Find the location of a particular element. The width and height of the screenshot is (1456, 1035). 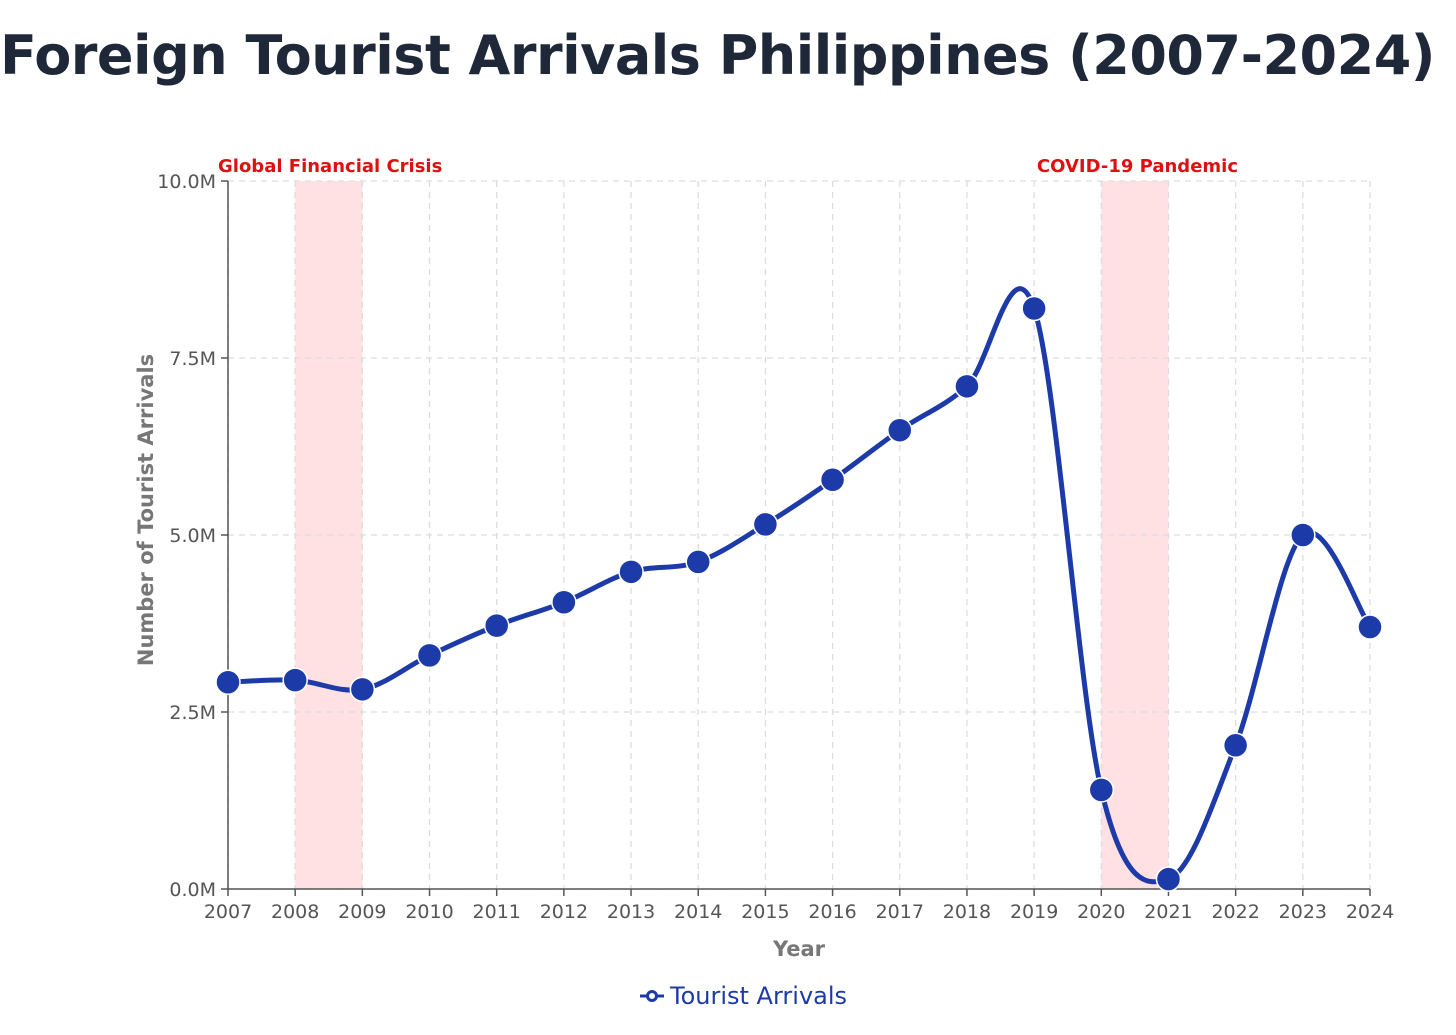

legend: Tourist Arrivals is located at coordinates (743, 996).